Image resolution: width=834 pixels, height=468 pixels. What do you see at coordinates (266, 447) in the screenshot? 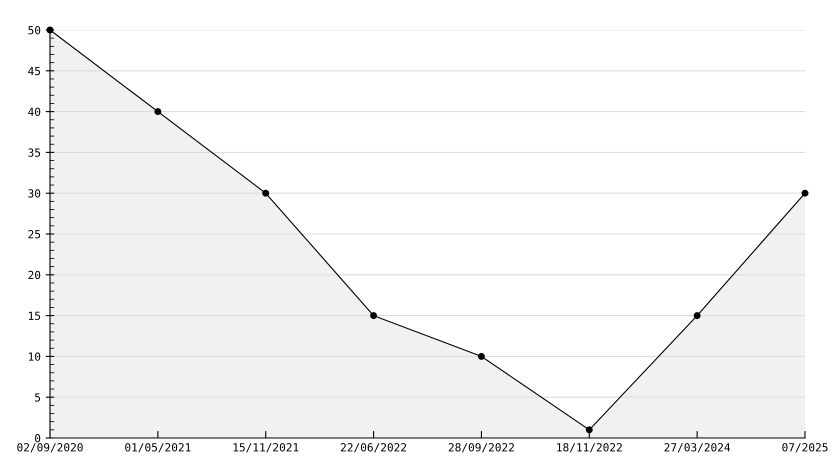
I see `x-tick-label: 15/11/2021` at bounding box center [266, 447].